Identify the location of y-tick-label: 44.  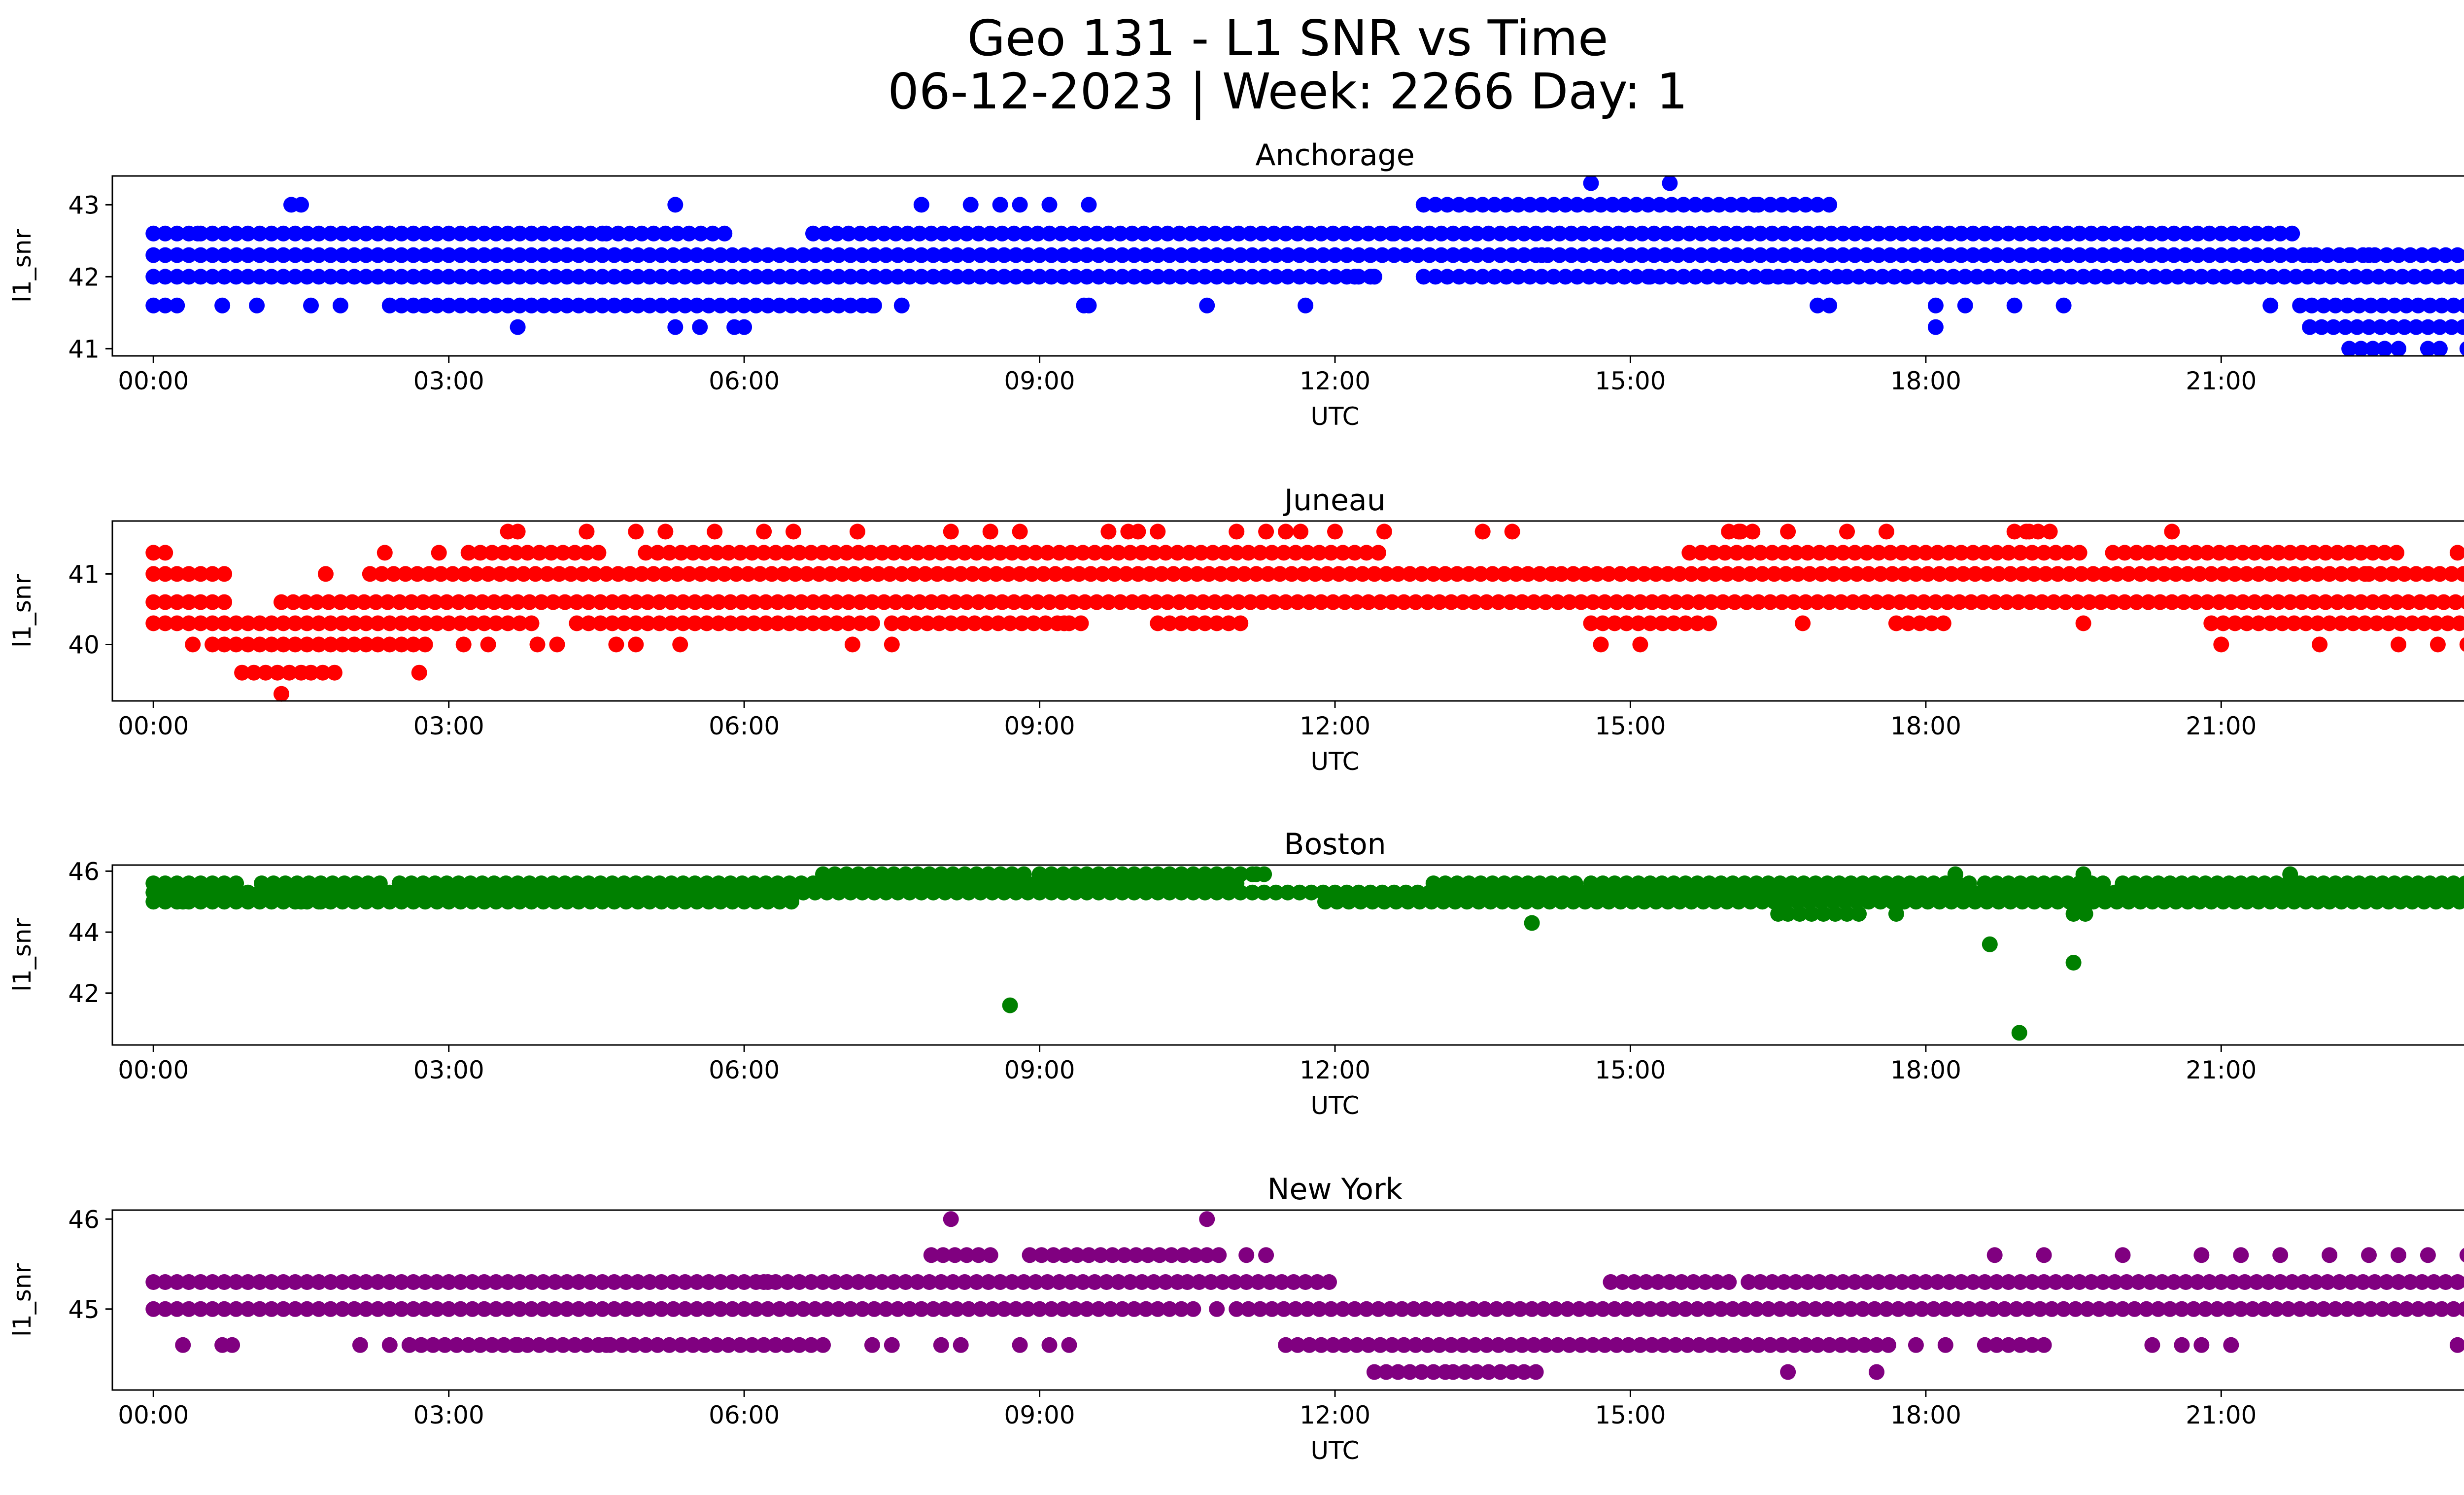
(84, 932).